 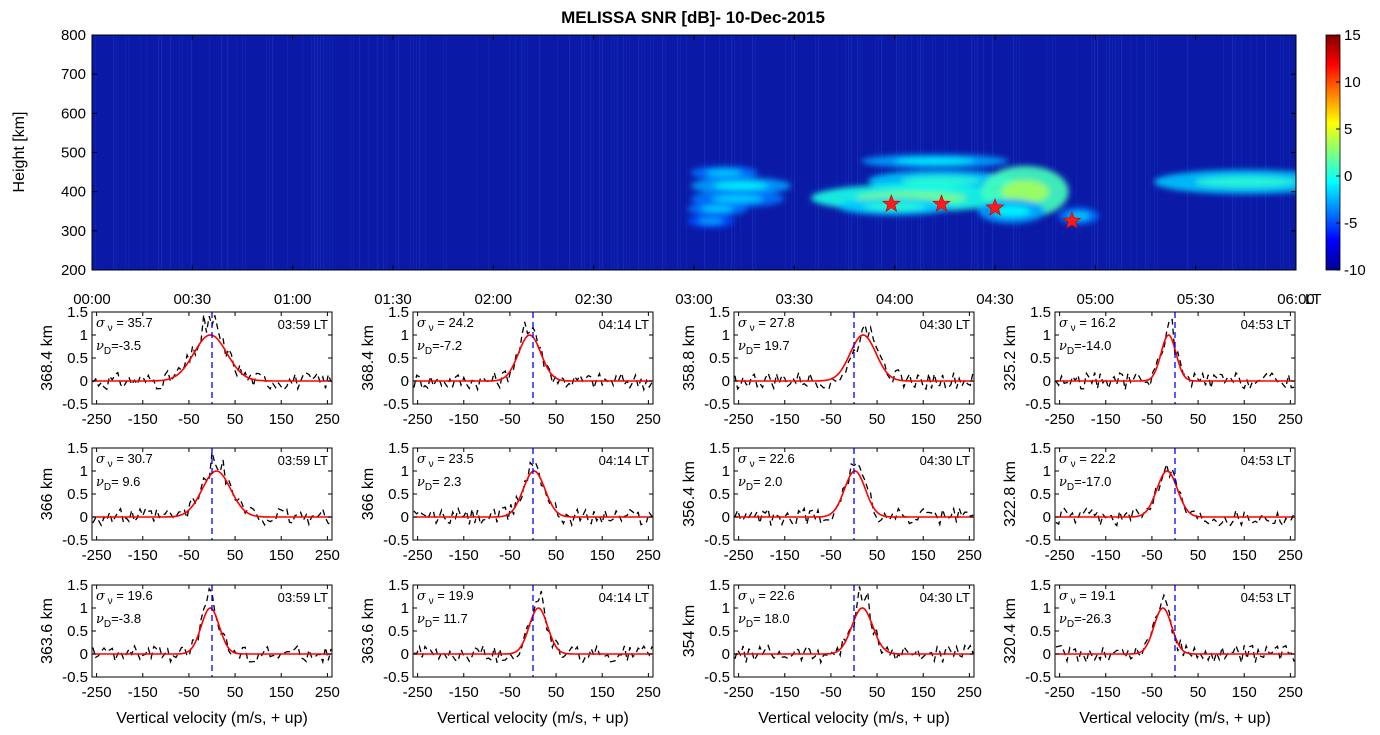 What do you see at coordinates (891, 203) in the screenshot?
I see `star-marker` at bounding box center [891, 203].